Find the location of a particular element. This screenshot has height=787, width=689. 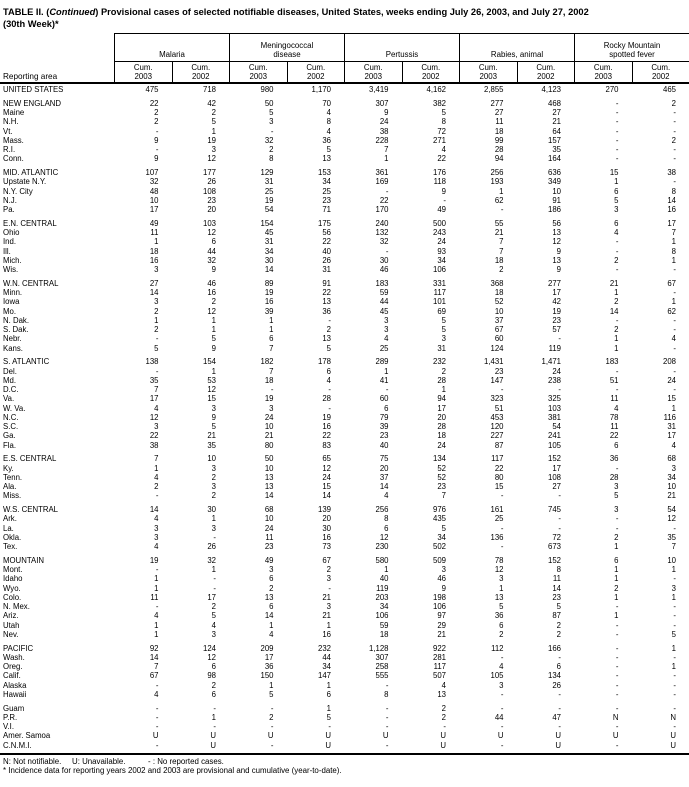

area-cell: Ga. is located at coordinates (9, 436).